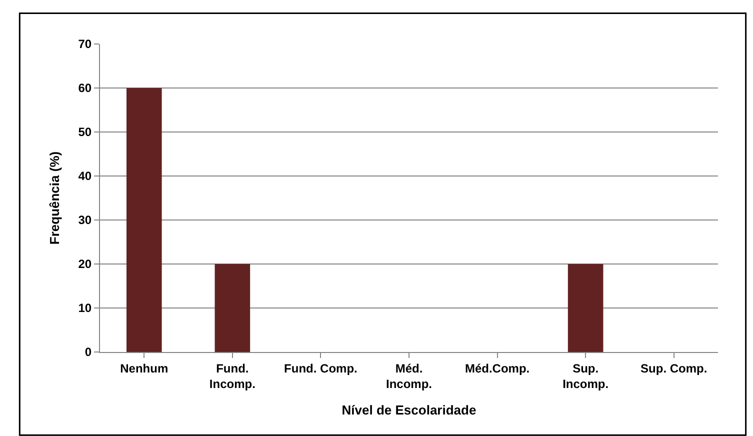  What do you see at coordinates (321, 368) in the screenshot?
I see `x-tick-label: Fund. Comp.` at bounding box center [321, 368].